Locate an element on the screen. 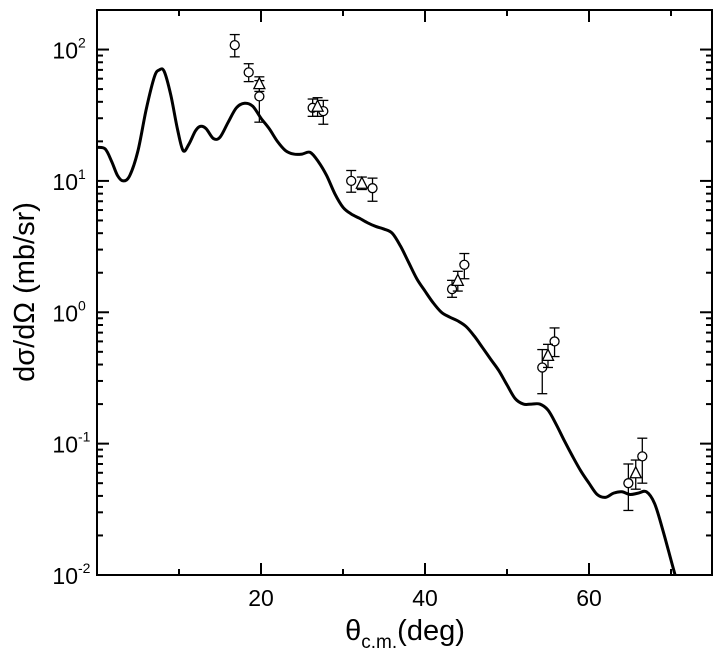 The height and width of the screenshot is (654, 715). x-axis-title-rest: (deg) is located at coordinates (431, 631).